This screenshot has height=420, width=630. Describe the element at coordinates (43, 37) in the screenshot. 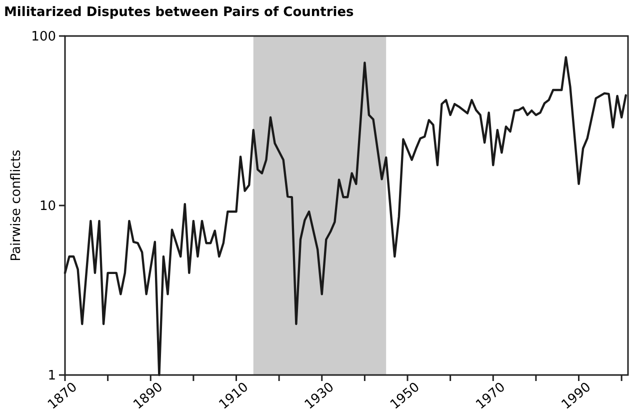

I see `y-tick-label: 100` at that location.